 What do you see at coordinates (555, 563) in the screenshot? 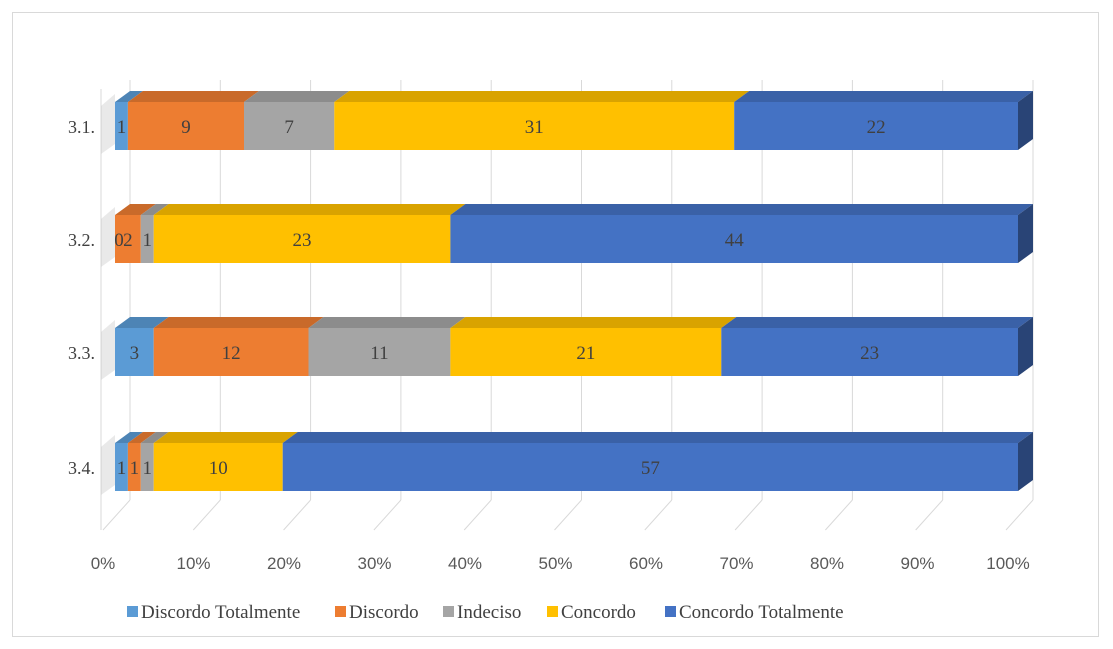
I see `x-tick-label: 50%` at bounding box center [555, 563].